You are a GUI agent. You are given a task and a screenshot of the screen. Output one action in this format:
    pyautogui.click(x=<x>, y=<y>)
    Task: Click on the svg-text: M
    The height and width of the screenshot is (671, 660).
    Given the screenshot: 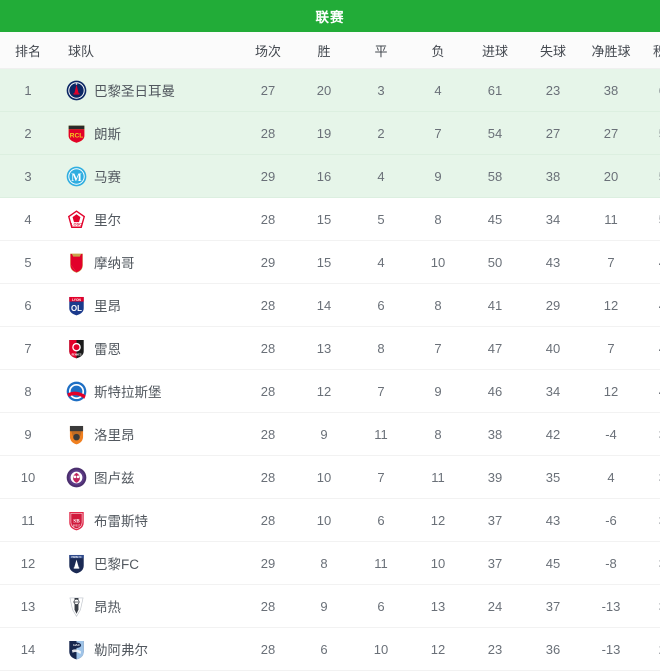 What is the action you would take?
    pyautogui.click(x=76, y=177)
    